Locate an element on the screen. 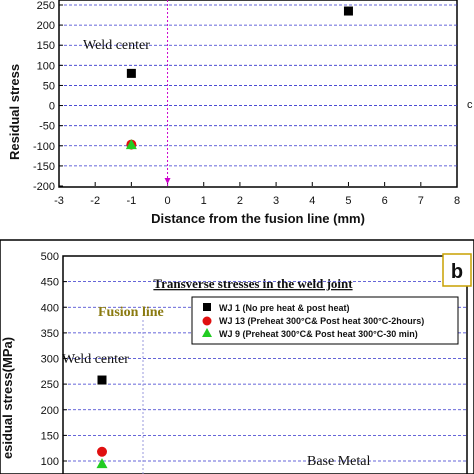 The width and height of the screenshot is (474, 474). panel-a-y-ticks: -200 -150 -100 -50 0 50 100 150 200 250 is located at coordinates (48, 96).